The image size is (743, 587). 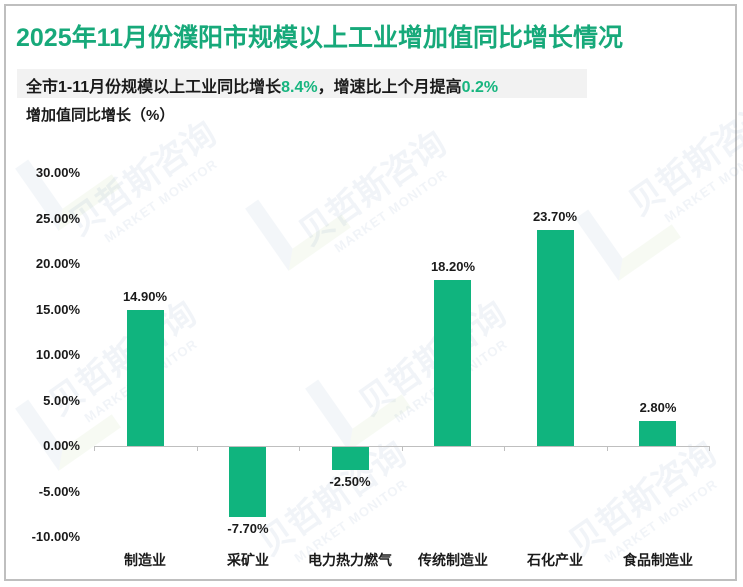 What do you see at coordinates (453, 266) in the screenshot?
I see `bar-value-label: 18.20%` at bounding box center [453, 266].